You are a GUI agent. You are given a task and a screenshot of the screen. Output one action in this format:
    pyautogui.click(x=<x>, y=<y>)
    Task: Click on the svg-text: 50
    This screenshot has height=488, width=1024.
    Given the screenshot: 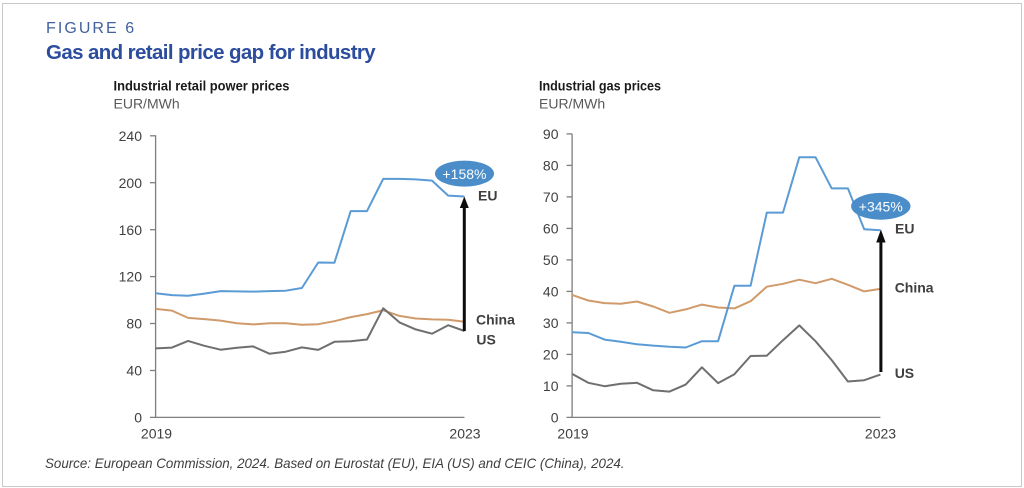 What is the action you would take?
    pyautogui.click(x=551, y=260)
    